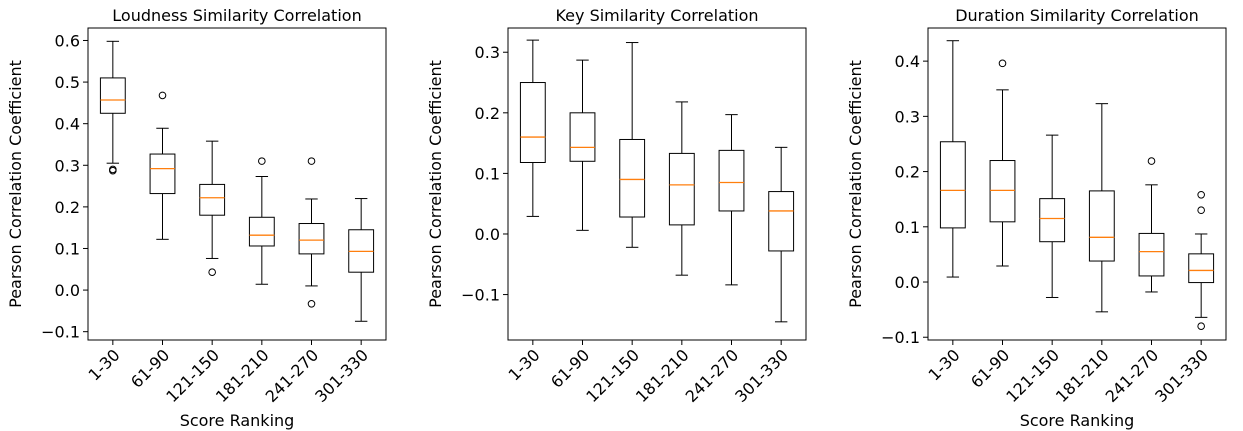 The height and width of the screenshot is (431, 1243). What do you see at coordinates (67, 40) in the screenshot?
I see `y-tick-label: 0.6` at bounding box center [67, 40].